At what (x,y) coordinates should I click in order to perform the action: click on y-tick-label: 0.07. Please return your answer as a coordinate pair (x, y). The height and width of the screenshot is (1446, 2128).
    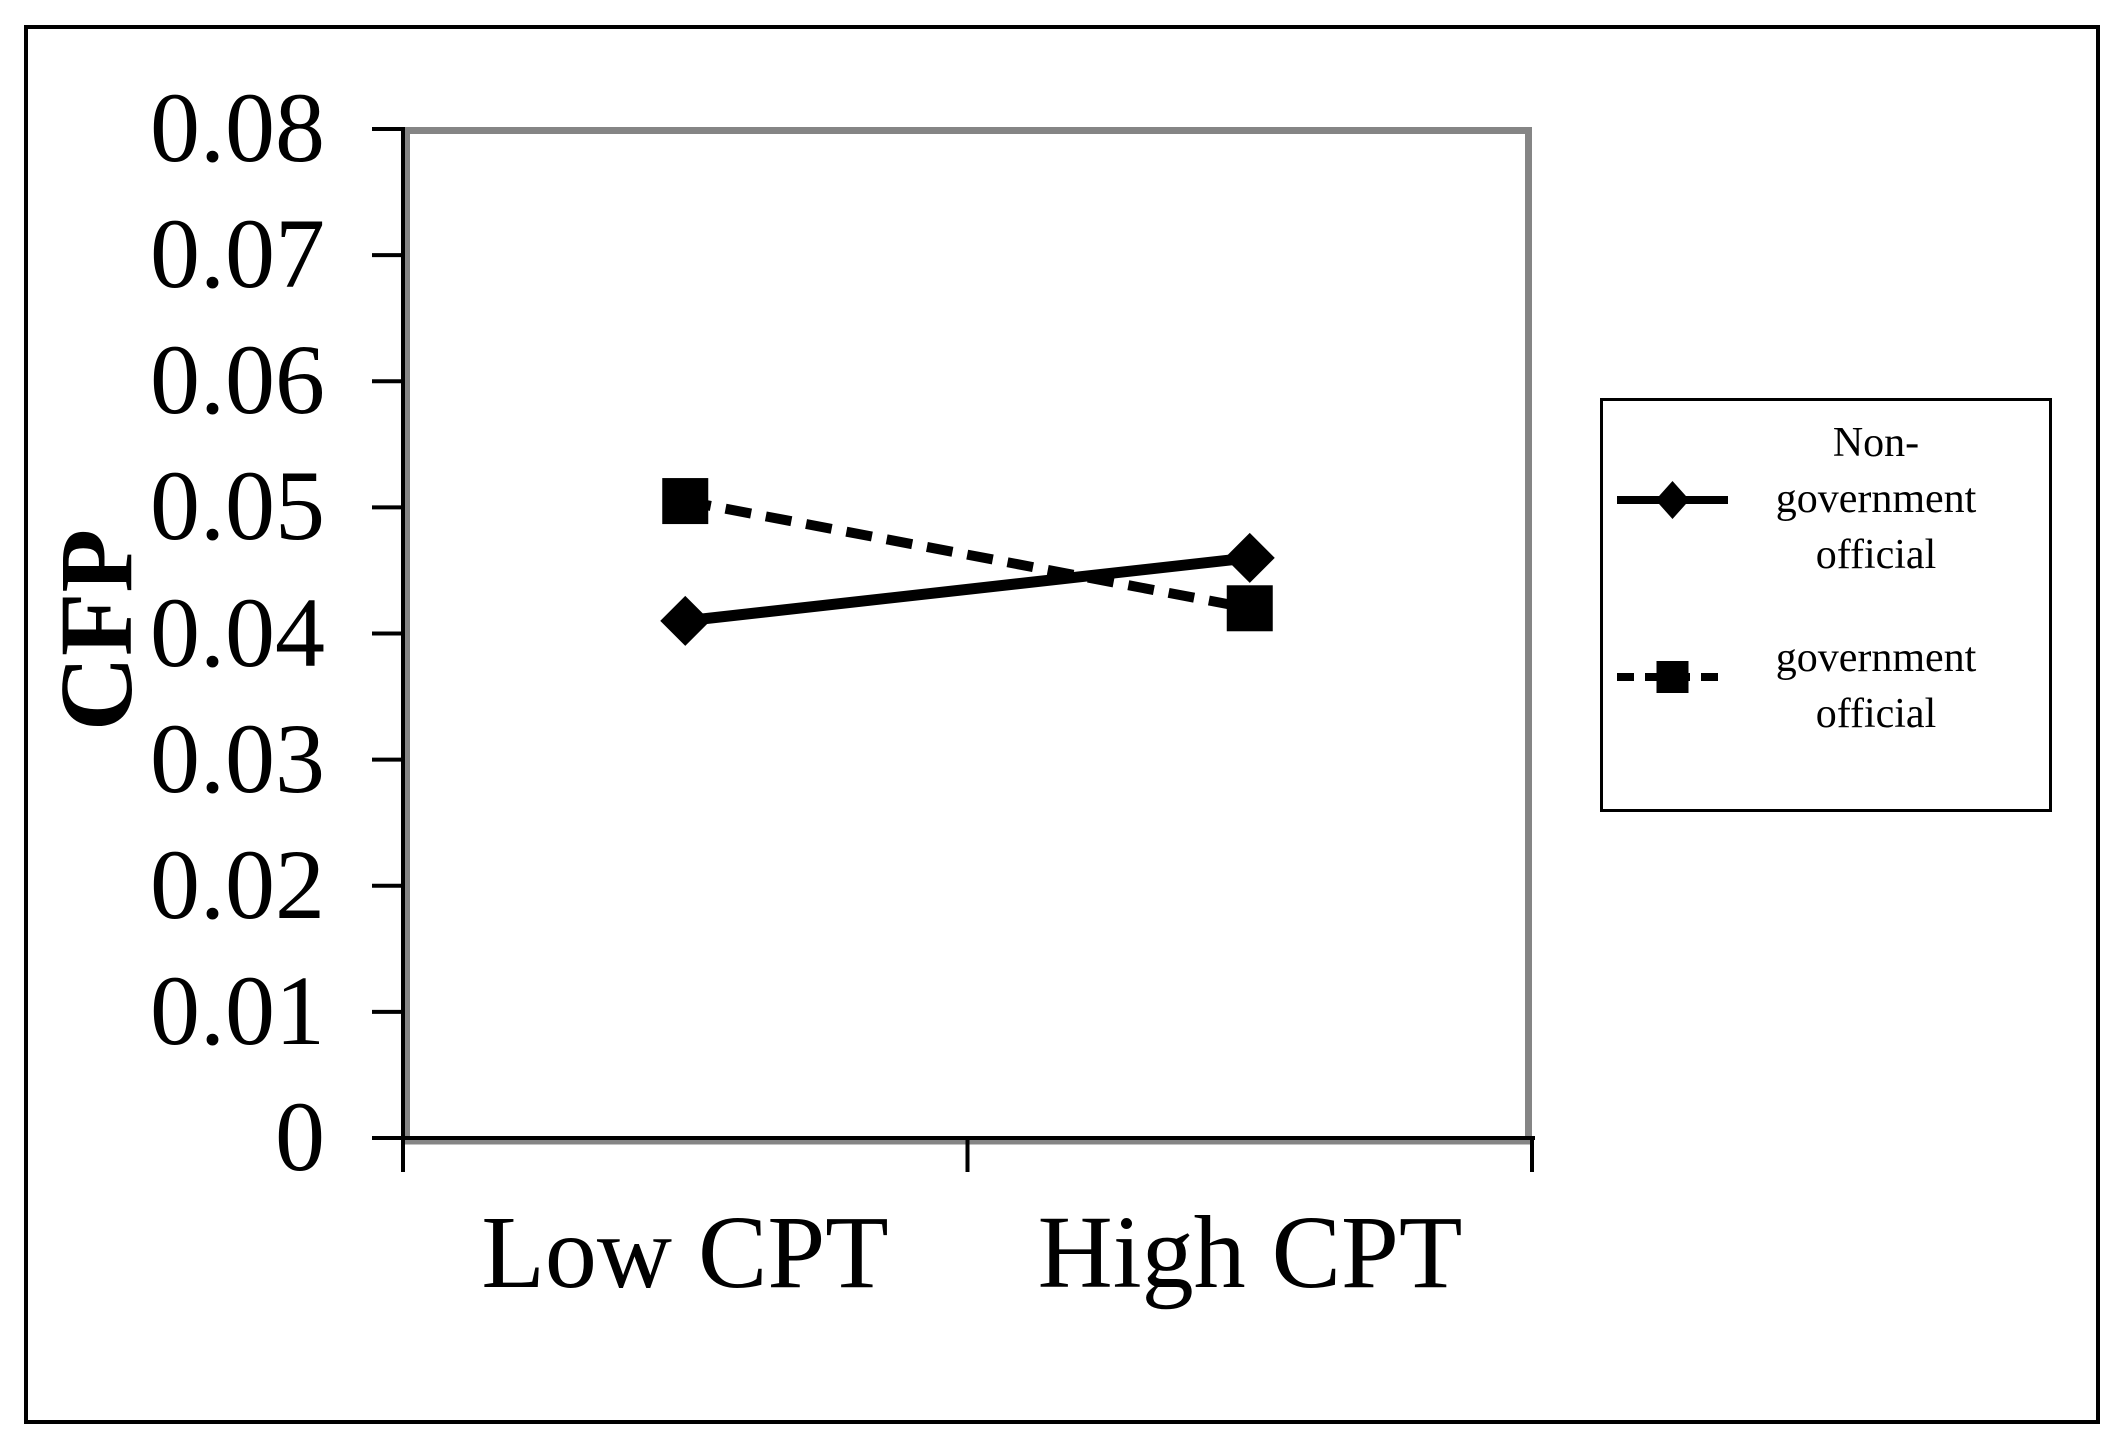
    Looking at the image, I should click on (237, 254).